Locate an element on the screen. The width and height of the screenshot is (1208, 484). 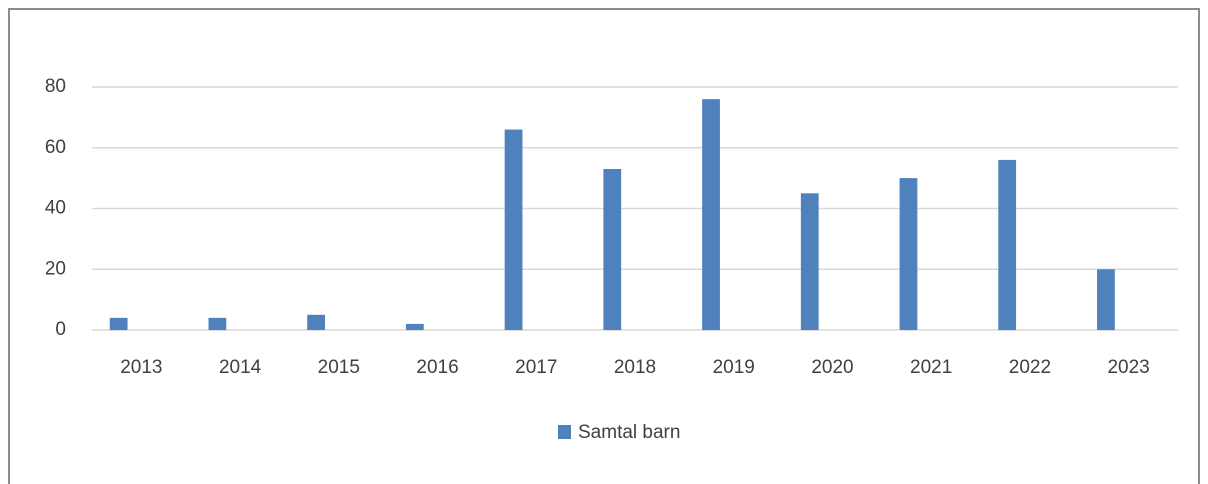
x-tick-label: 2016 is located at coordinates (437, 367).